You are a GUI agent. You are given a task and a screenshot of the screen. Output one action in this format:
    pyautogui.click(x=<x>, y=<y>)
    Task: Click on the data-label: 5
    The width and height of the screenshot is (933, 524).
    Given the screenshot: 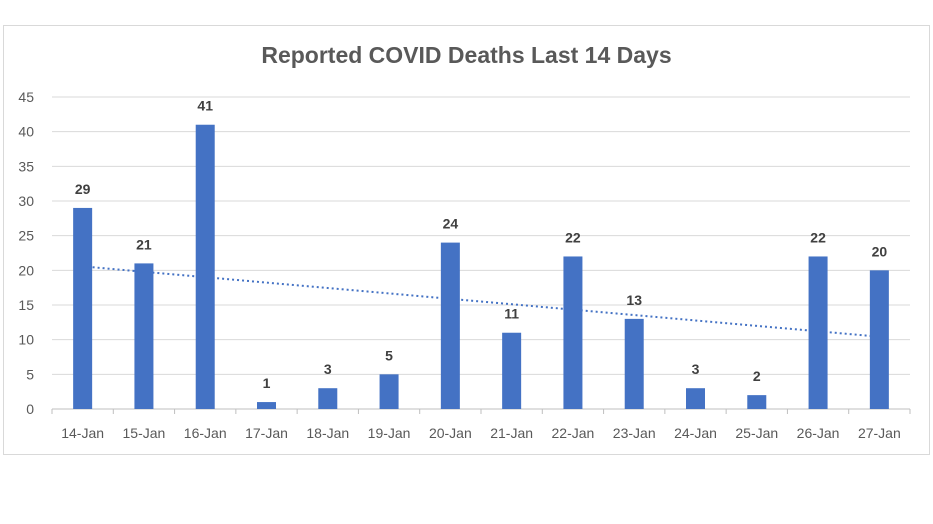 What is the action you would take?
    pyautogui.click(x=389, y=355)
    